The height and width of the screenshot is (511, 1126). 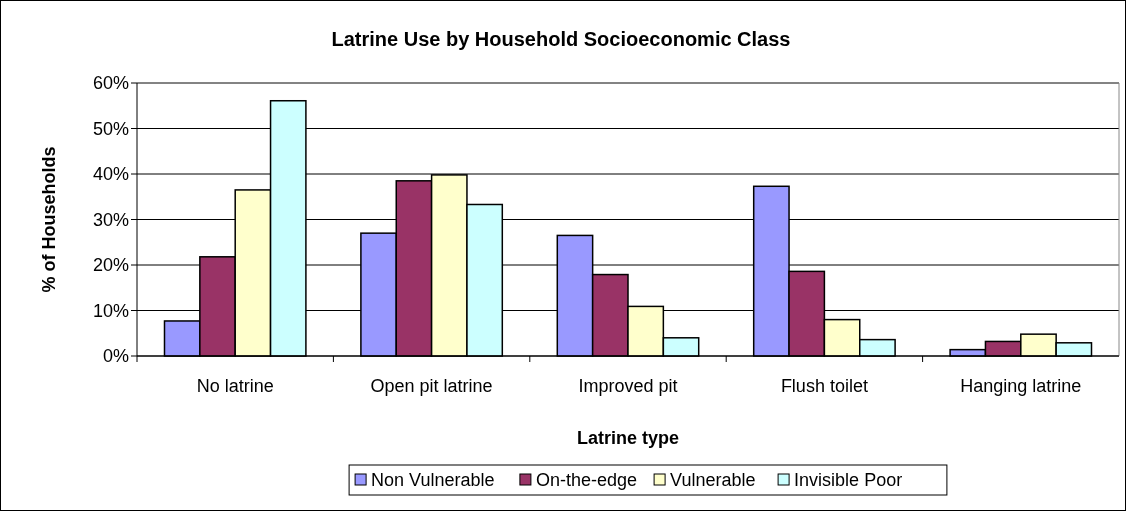 What do you see at coordinates (431, 386) in the screenshot?
I see `x-tick-label: Open pit latrine` at bounding box center [431, 386].